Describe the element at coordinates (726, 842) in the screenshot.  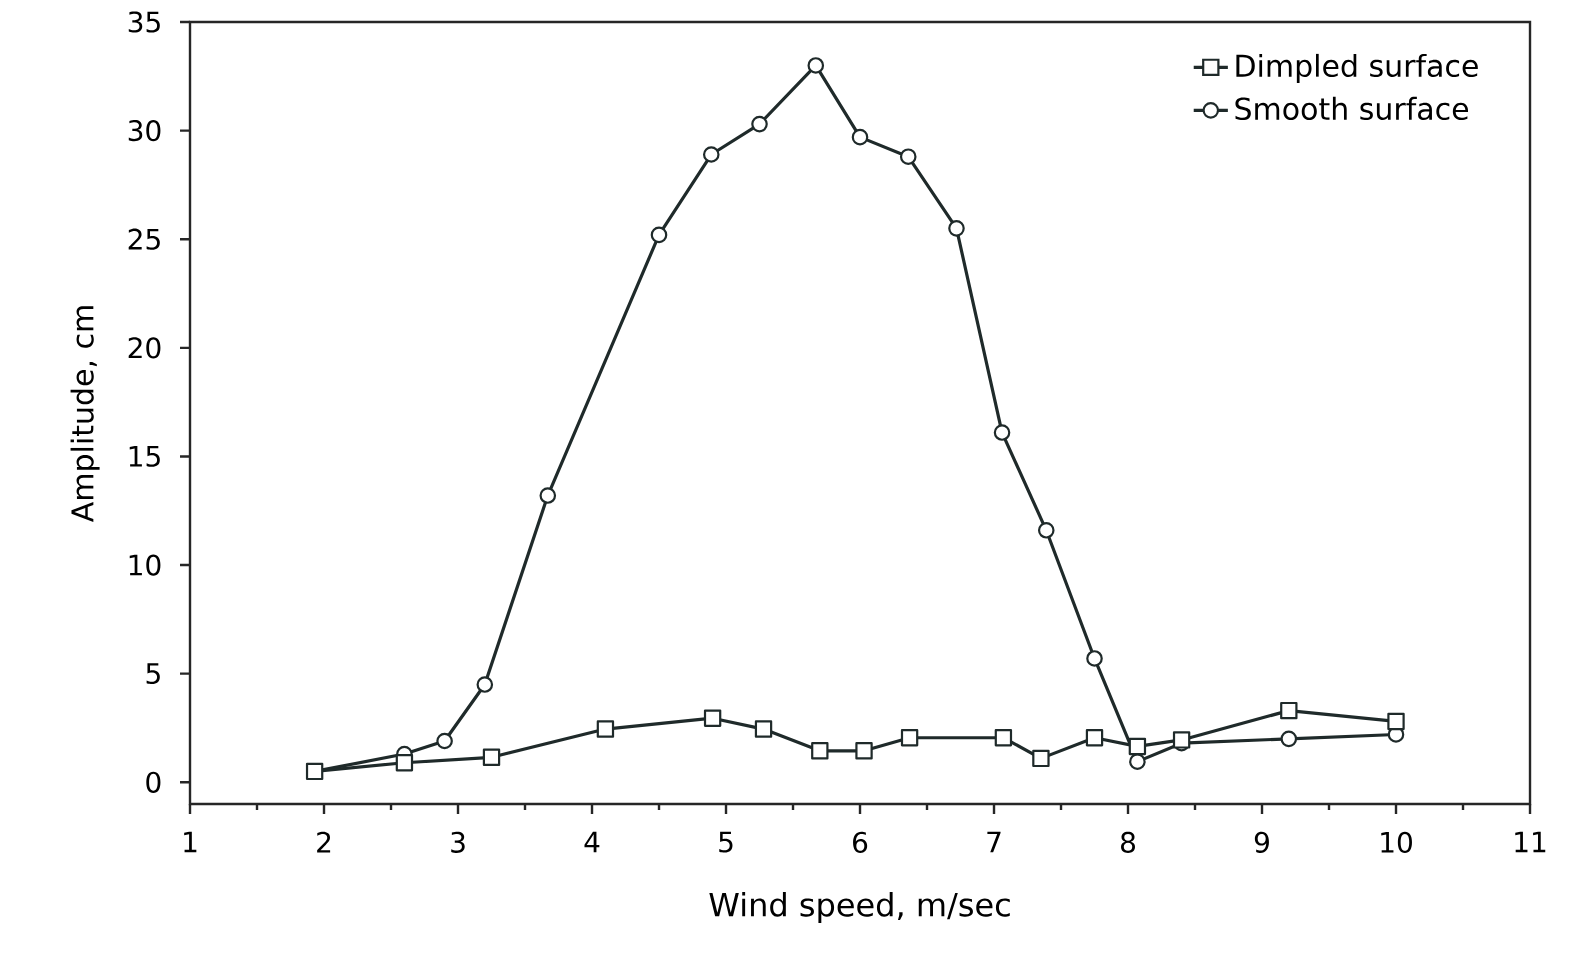
I see `x-tick-label: 5` at that location.